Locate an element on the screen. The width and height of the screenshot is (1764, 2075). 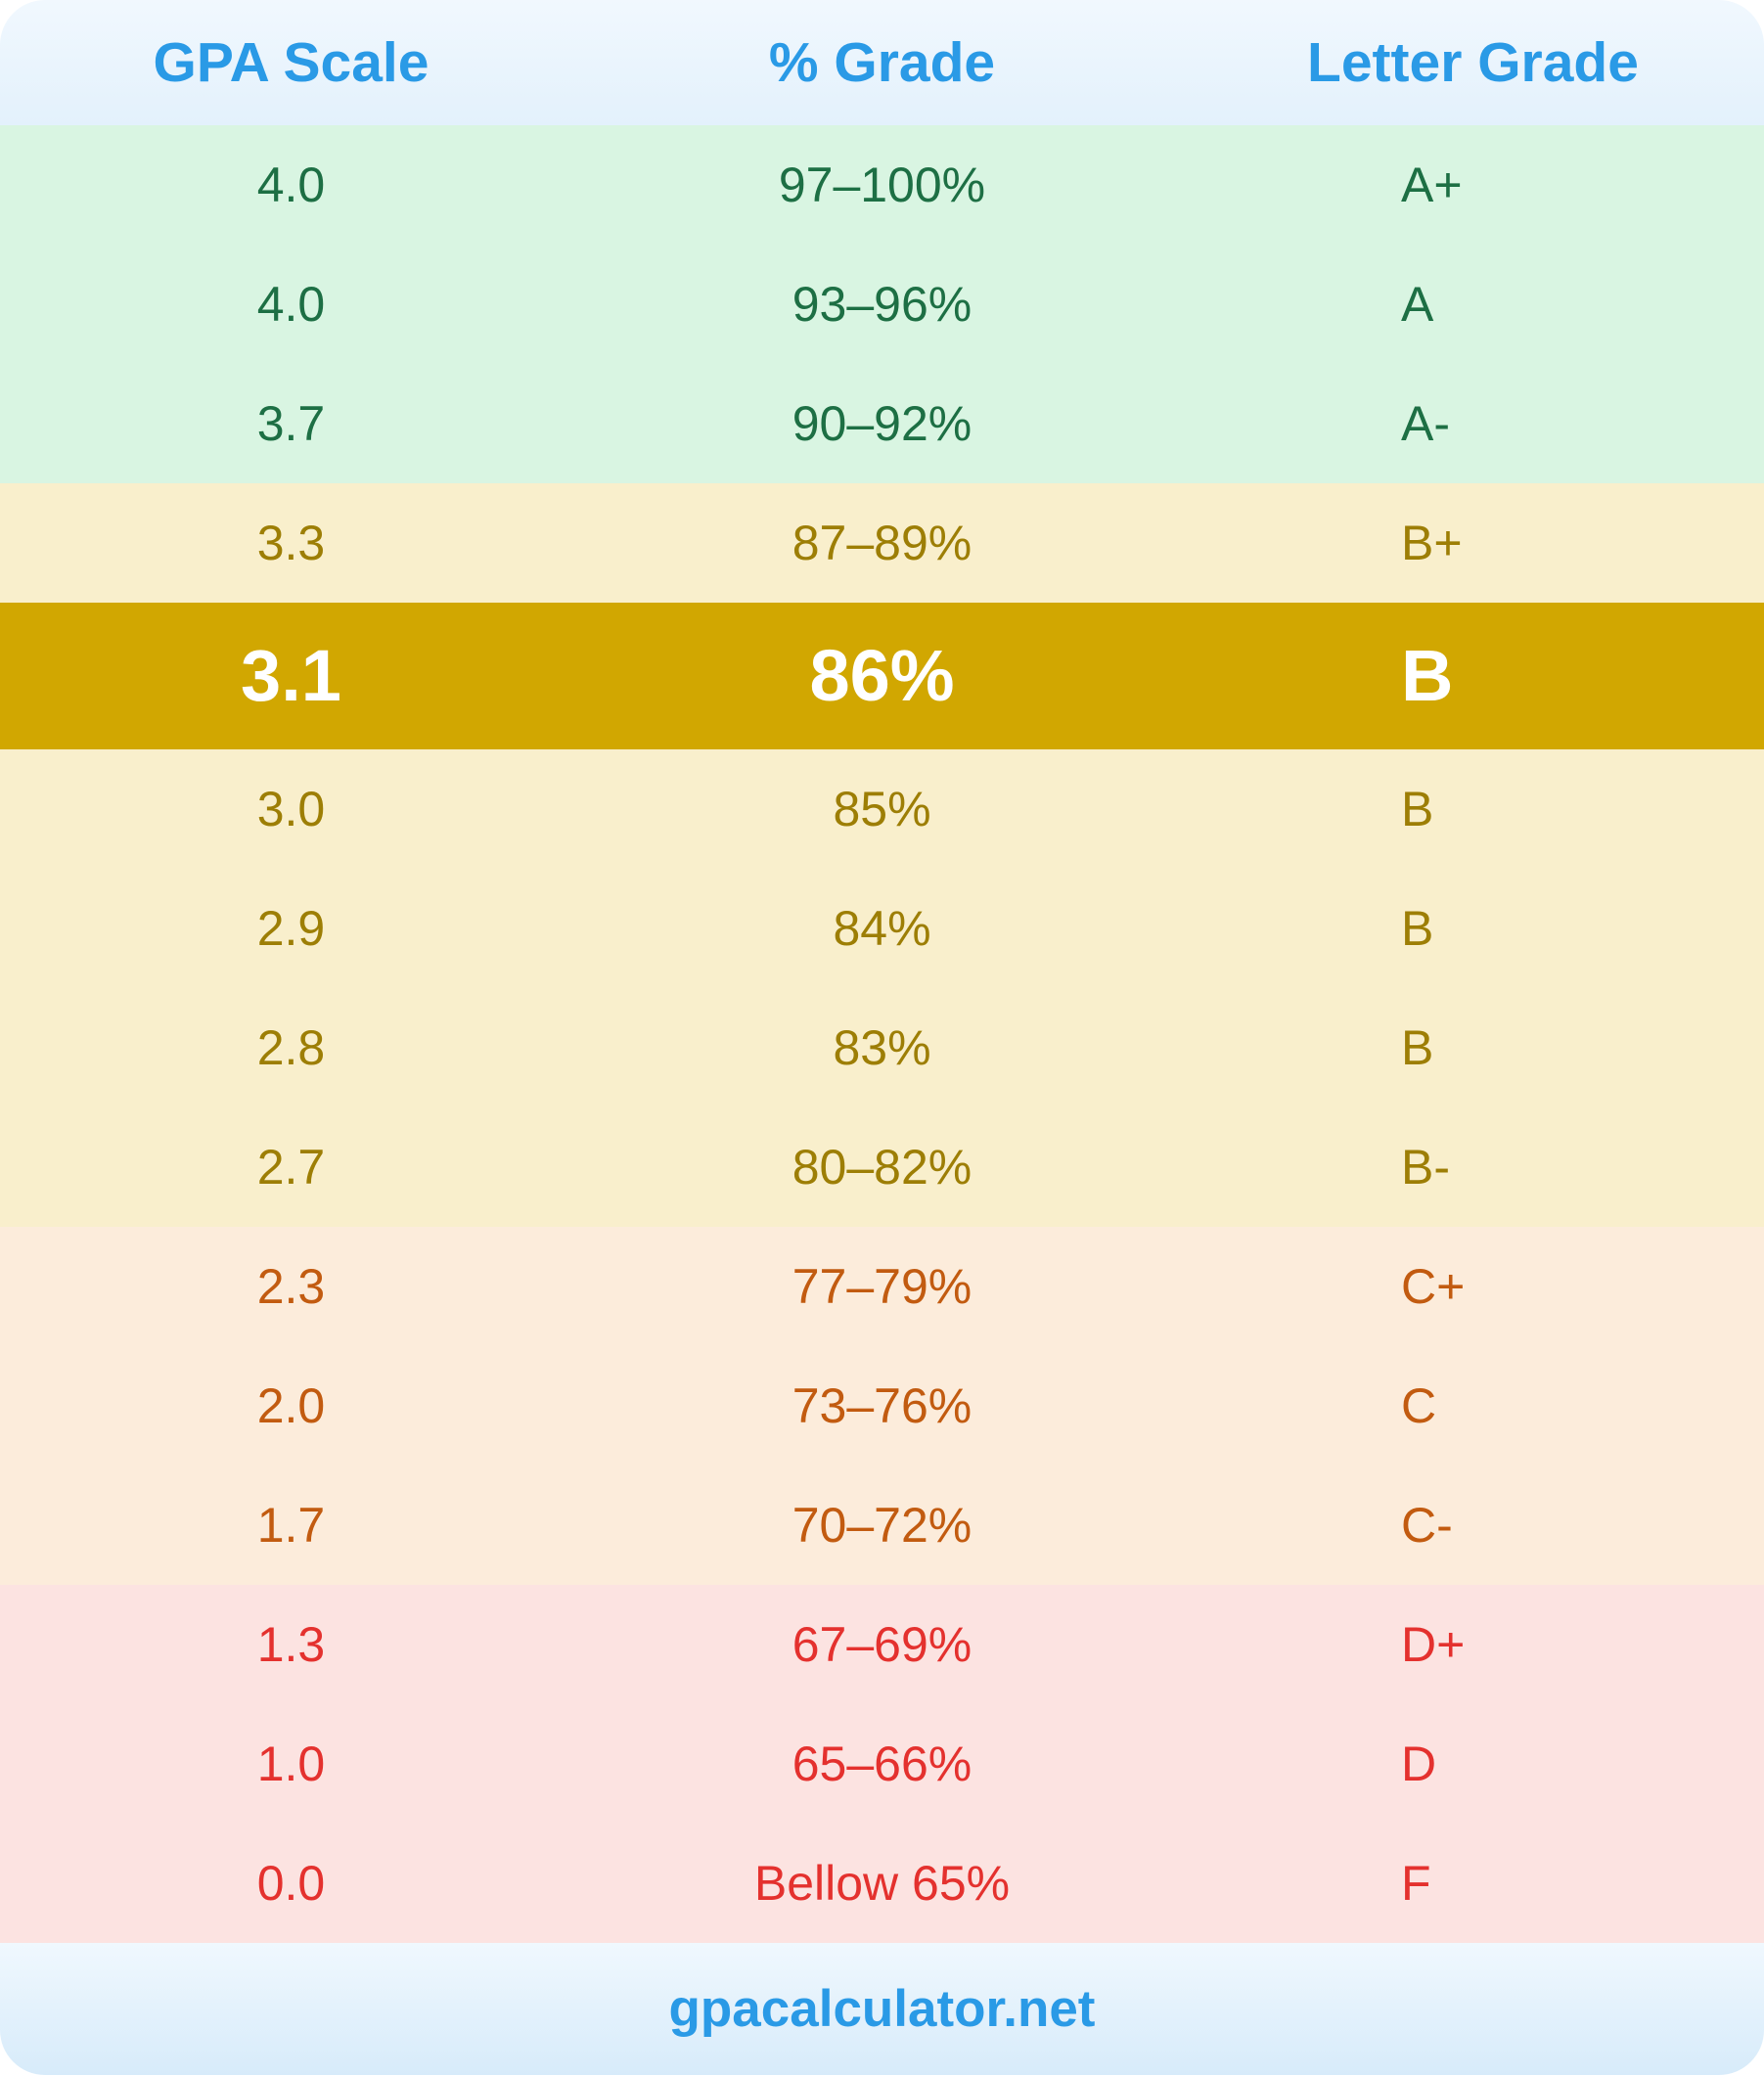
percent-cell: 85% is located at coordinates (882, 809).